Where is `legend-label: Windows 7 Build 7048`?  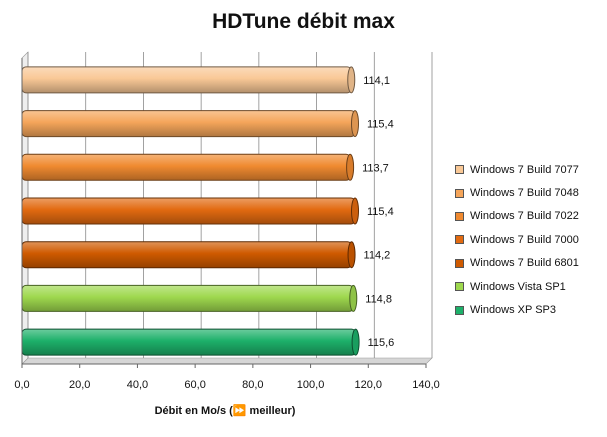 legend-label: Windows 7 Build 7048 is located at coordinates (524, 193).